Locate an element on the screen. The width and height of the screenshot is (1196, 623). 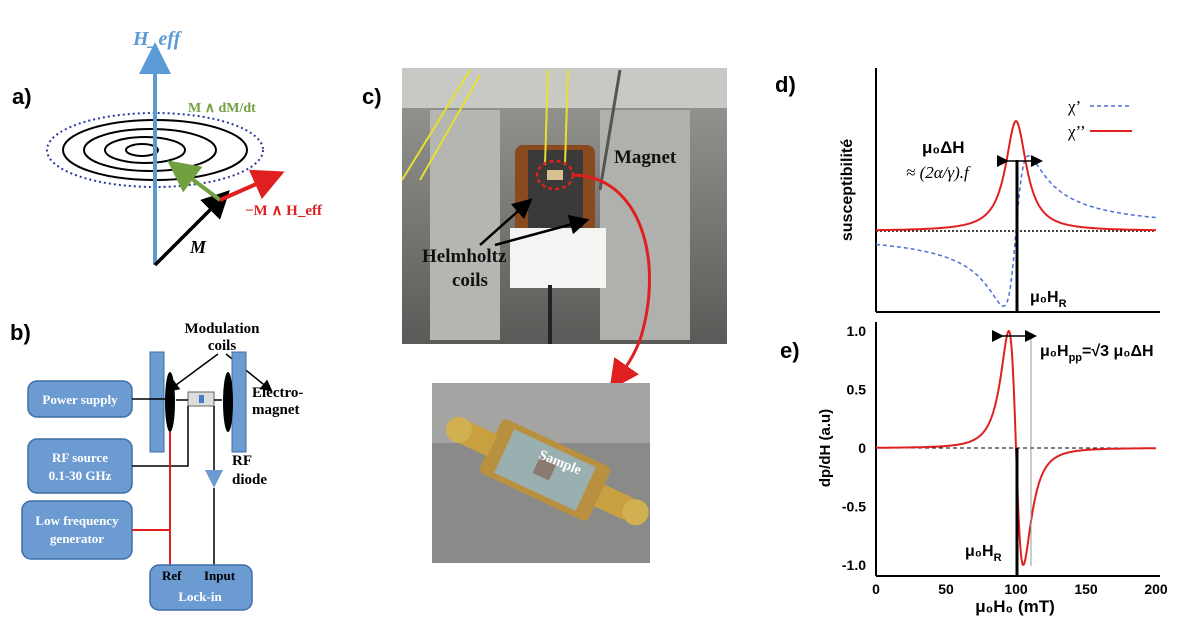
sample-photo is located at coordinates (541, 473).